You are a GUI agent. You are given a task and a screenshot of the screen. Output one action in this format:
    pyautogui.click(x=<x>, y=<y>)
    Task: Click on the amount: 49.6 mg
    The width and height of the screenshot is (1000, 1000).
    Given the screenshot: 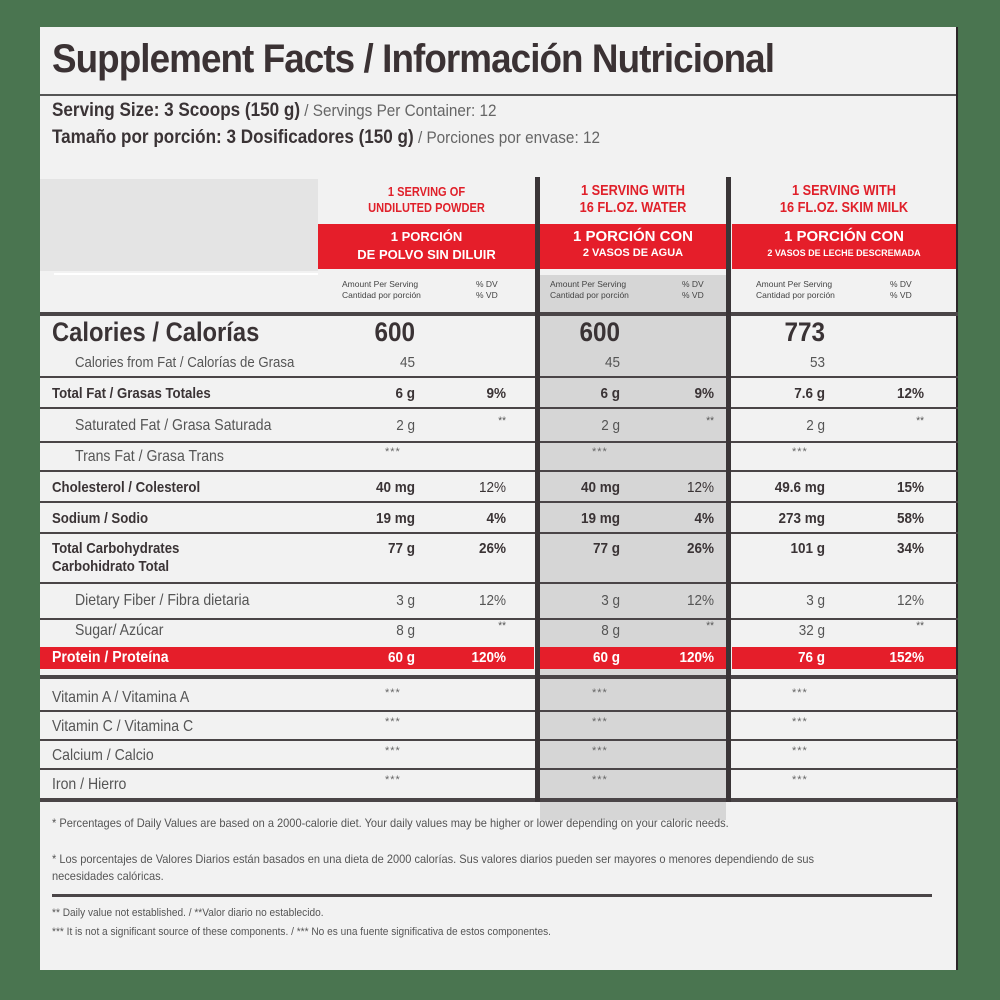 What is the action you would take?
    pyautogui.click(x=799, y=487)
    